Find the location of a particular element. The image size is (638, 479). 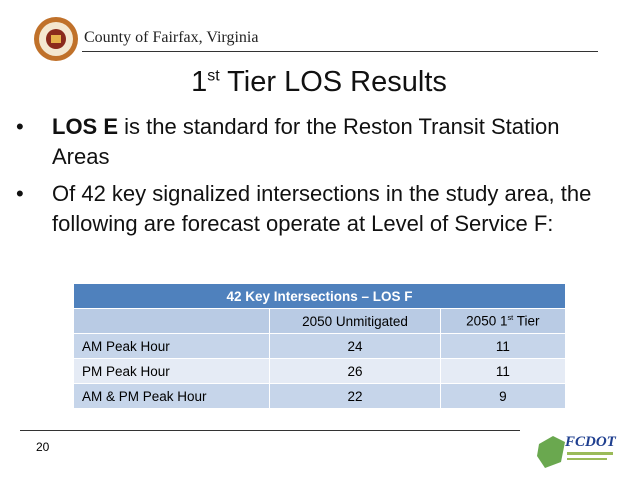

table-row: PM Peak Hour 26 11 is located at coordinates (319, 371).